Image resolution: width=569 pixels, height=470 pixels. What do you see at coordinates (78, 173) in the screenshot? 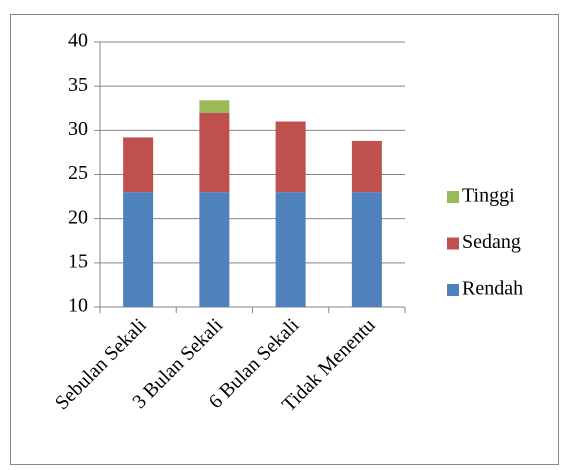
I see `y-tick-label: 25` at bounding box center [78, 173].